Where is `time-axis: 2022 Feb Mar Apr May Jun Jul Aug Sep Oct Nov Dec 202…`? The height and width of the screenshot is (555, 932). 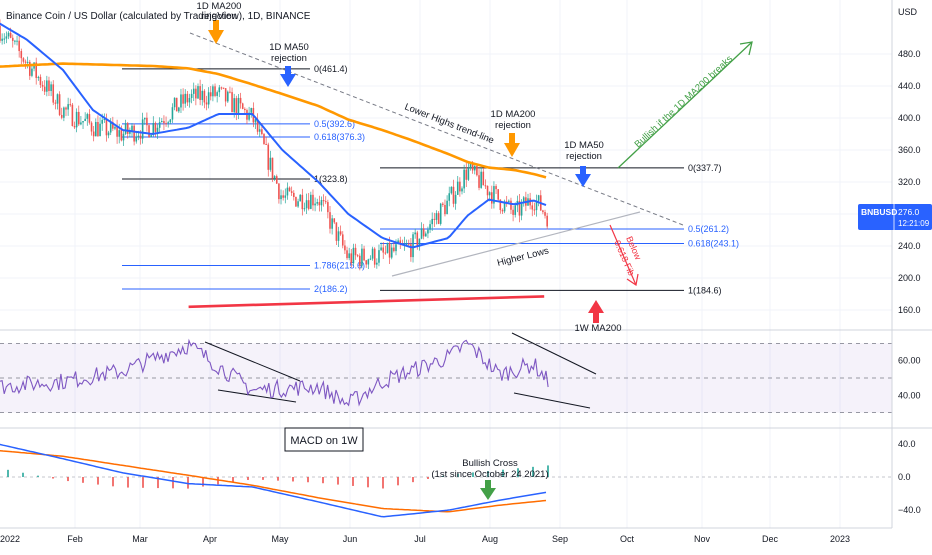 time-axis: 2022 Feb Mar Apr May Jun Jul Aug Sep Oct Nov Dec 202… is located at coordinates (425, 539).